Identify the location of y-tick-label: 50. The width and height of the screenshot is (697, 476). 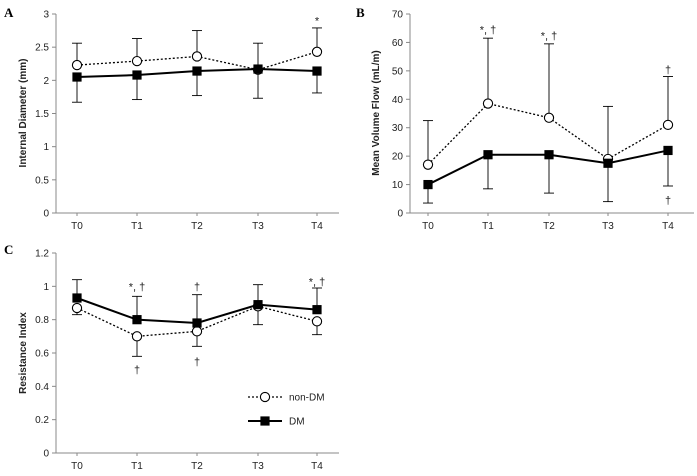
(398, 71).